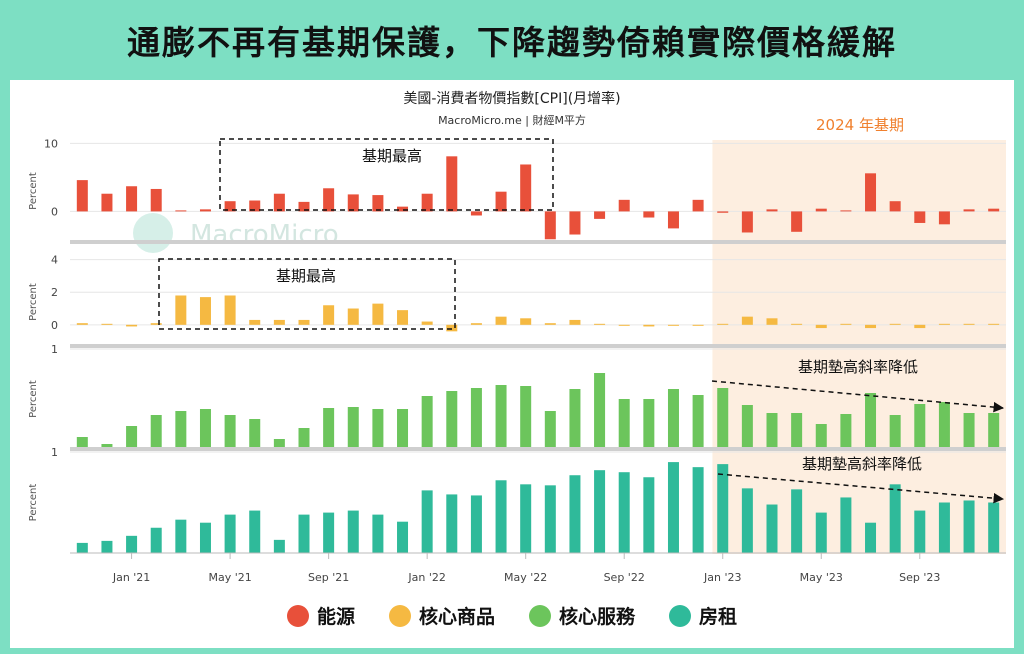 The width and height of the screenshot is (1024, 654). I want to click on xtick-label: May '23, so click(821, 577).